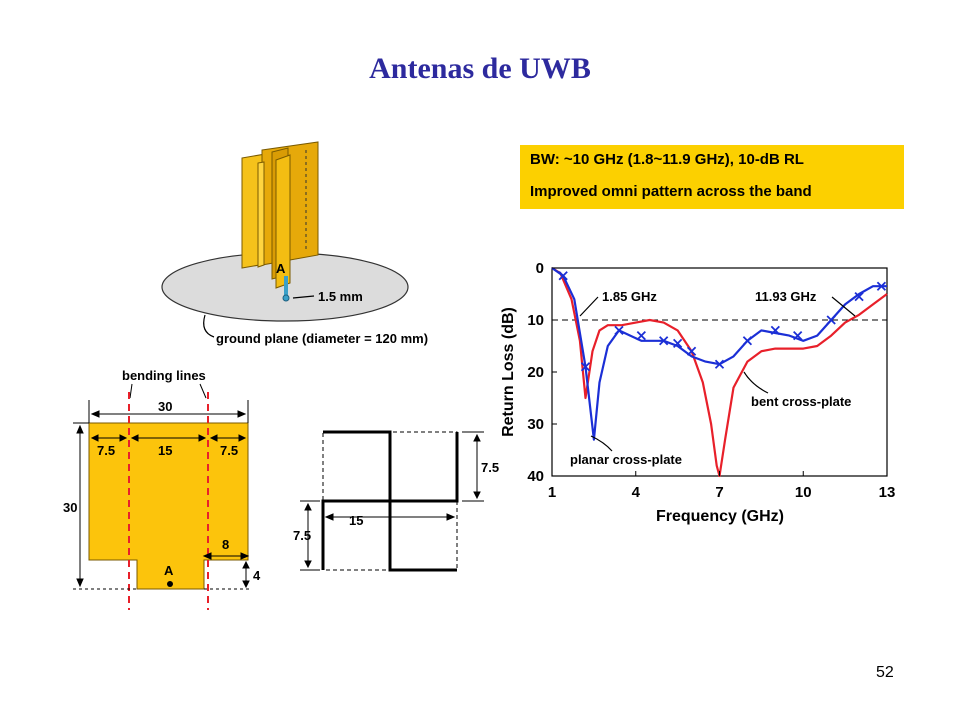 Image resolution: width=960 pixels, height=720 pixels. I want to click on x-tick-label: 13, so click(887, 492).